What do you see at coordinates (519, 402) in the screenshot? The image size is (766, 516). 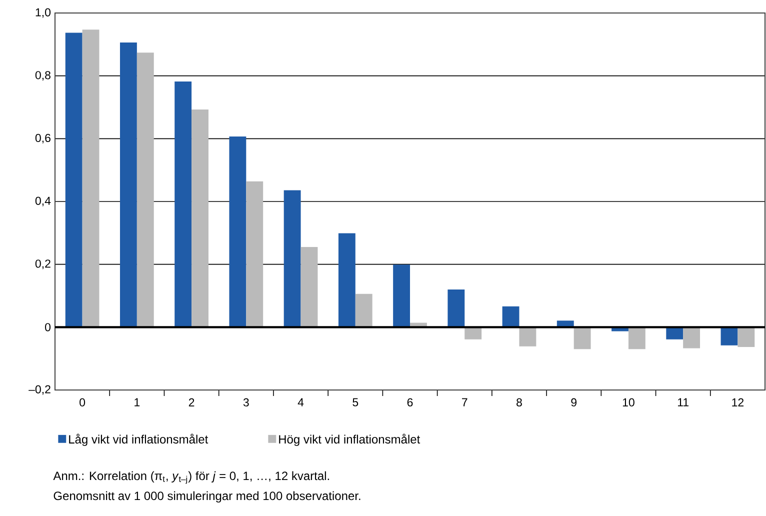 I see `x-tick-label: 8` at bounding box center [519, 402].